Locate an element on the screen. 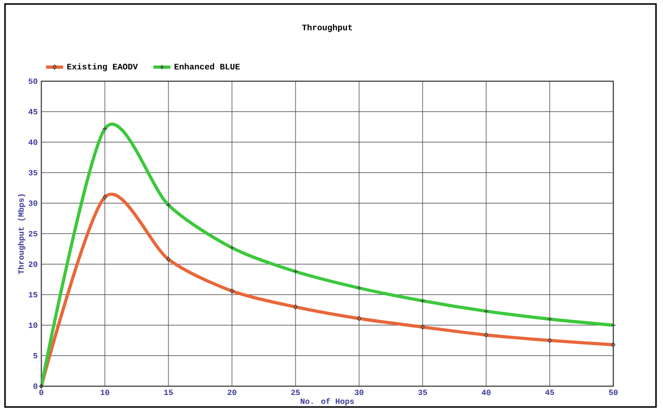 This screenshot has width=663, height=410. chart-title: Throughput is located at coordinates (327, 28).